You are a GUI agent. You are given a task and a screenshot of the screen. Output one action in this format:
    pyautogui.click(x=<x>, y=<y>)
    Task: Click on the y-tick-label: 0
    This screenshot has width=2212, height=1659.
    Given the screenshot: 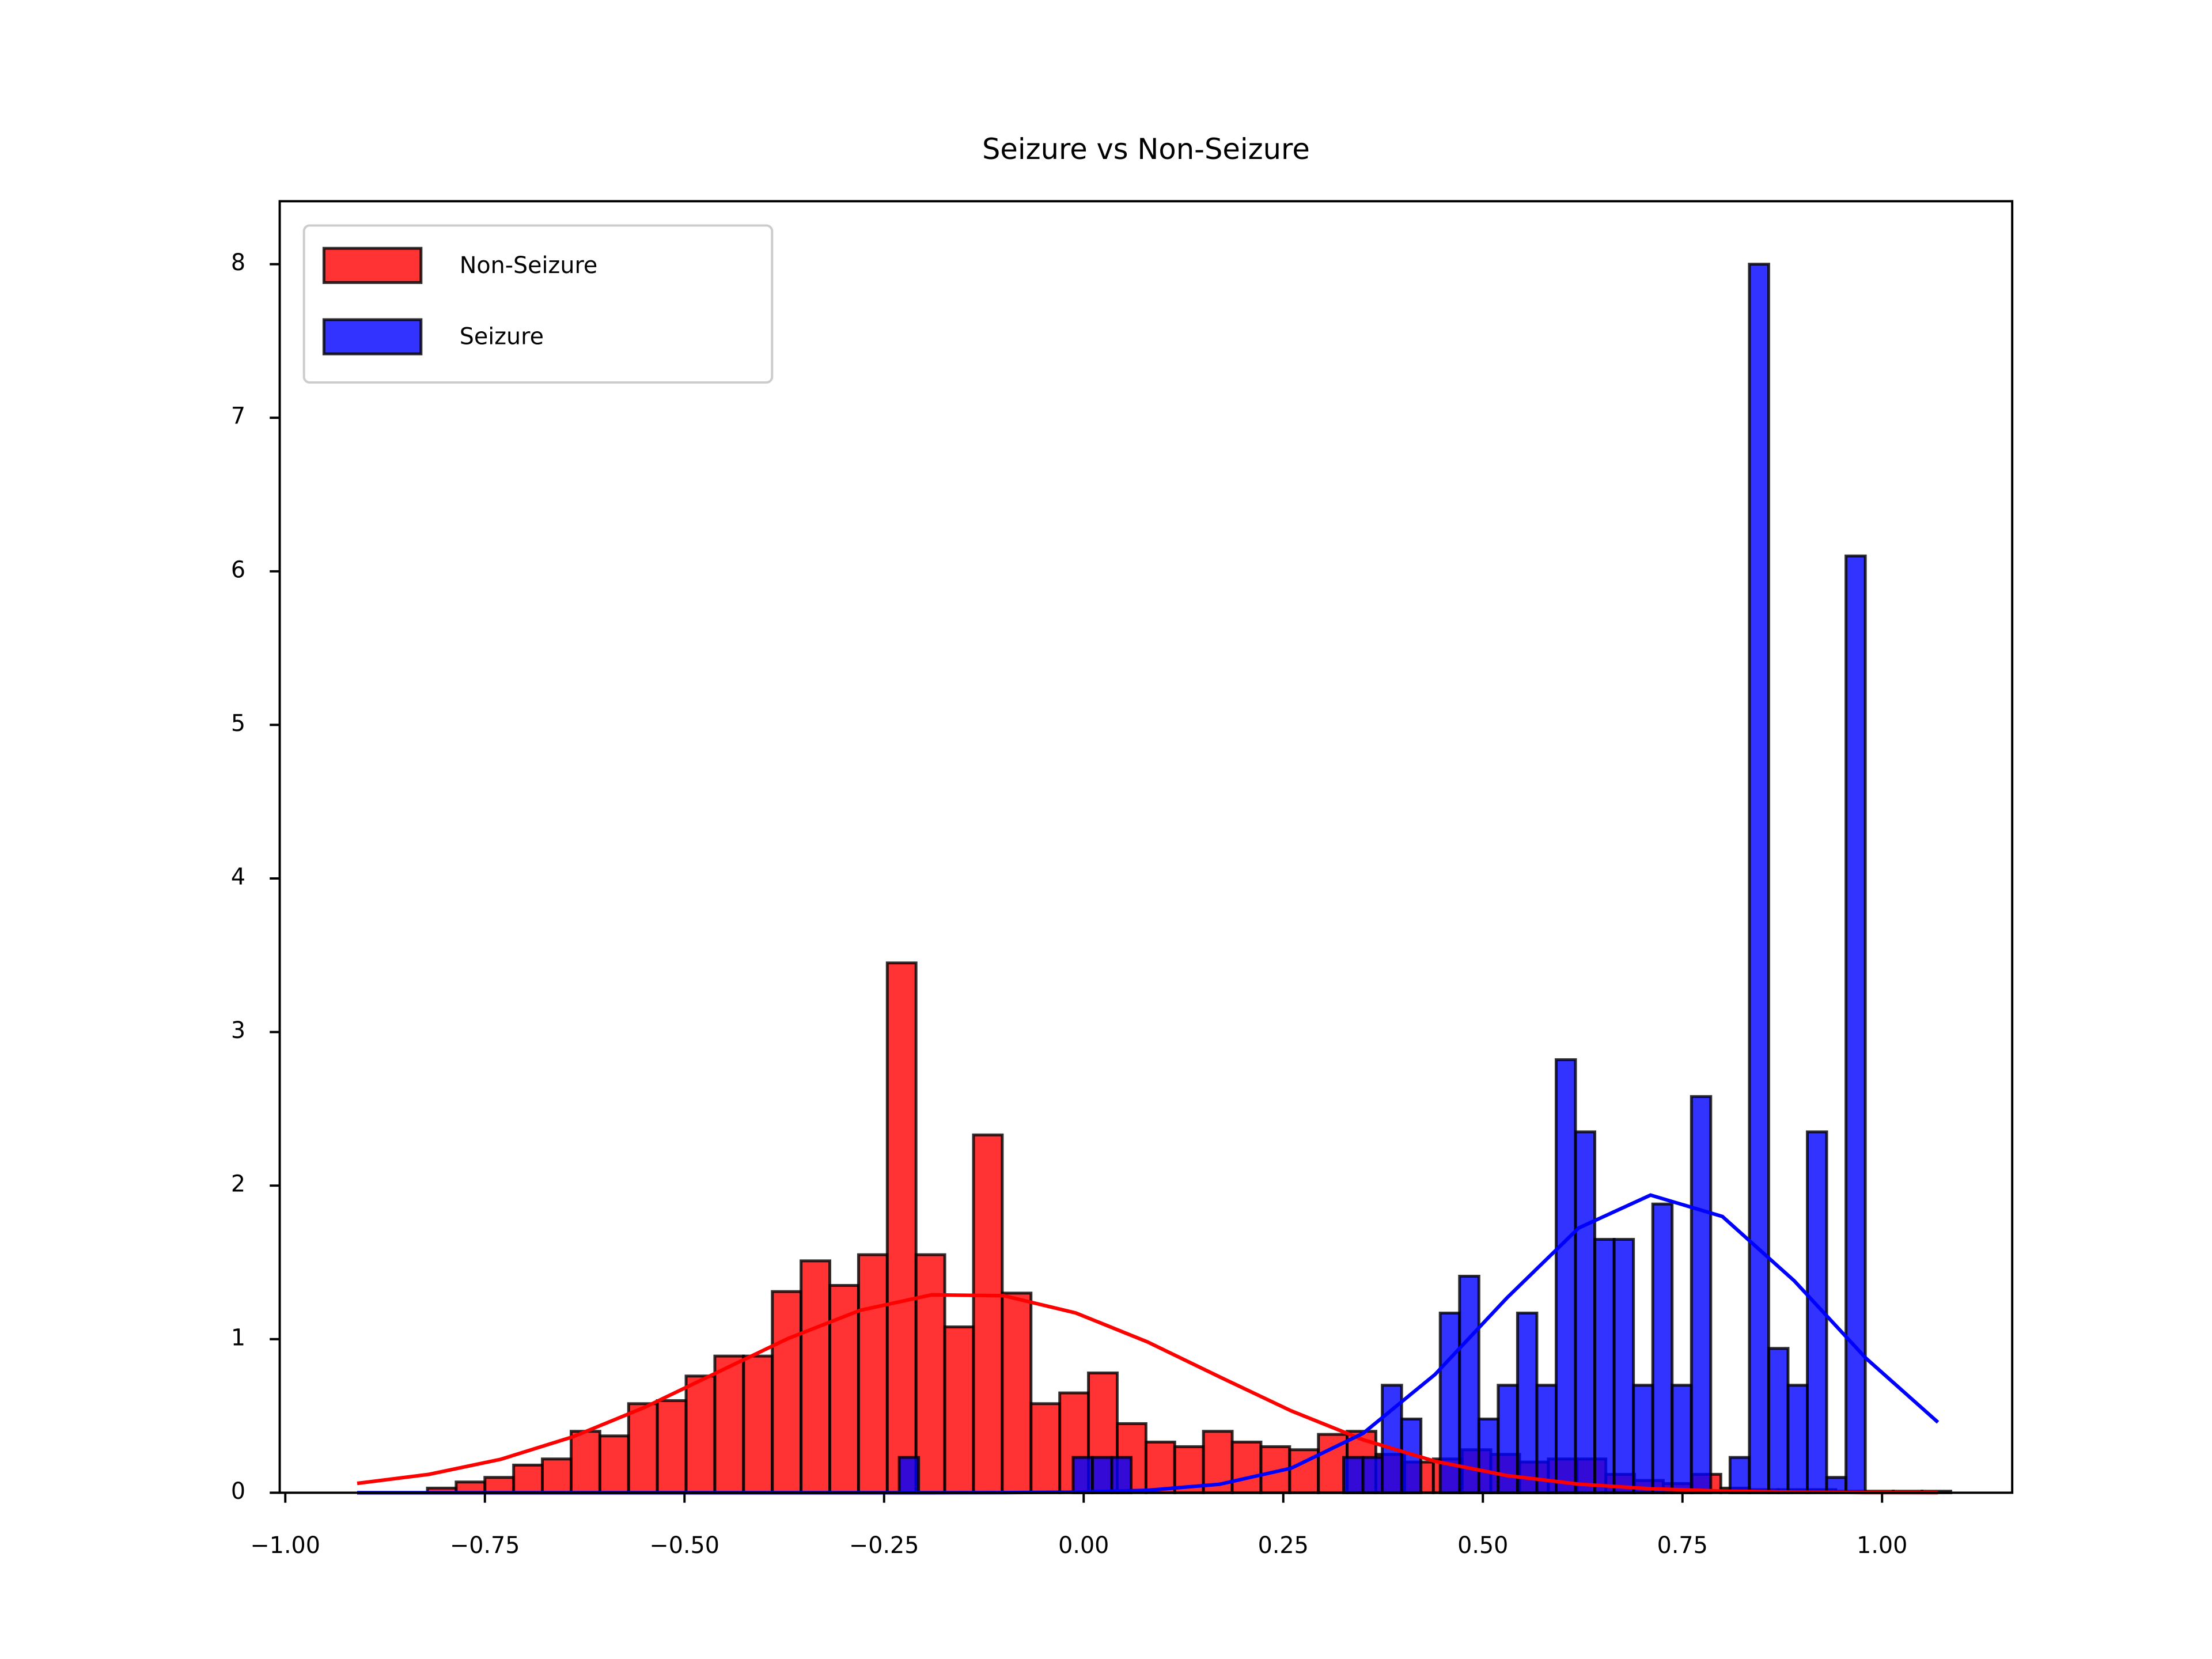 What is the action you would take?
    pyautogui.click(x=238, y=1491)
    